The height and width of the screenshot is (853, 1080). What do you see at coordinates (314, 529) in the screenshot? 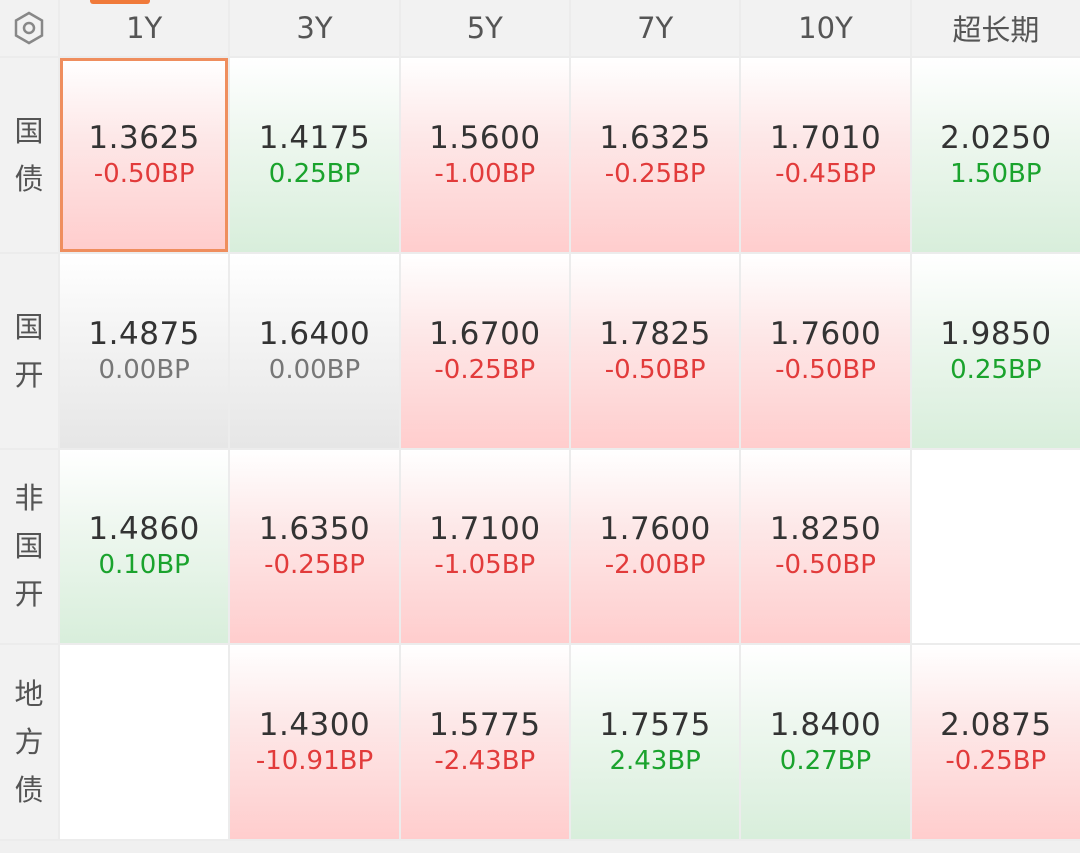
I see `yield-value: 1.6350` at bounding box center [314, 529].